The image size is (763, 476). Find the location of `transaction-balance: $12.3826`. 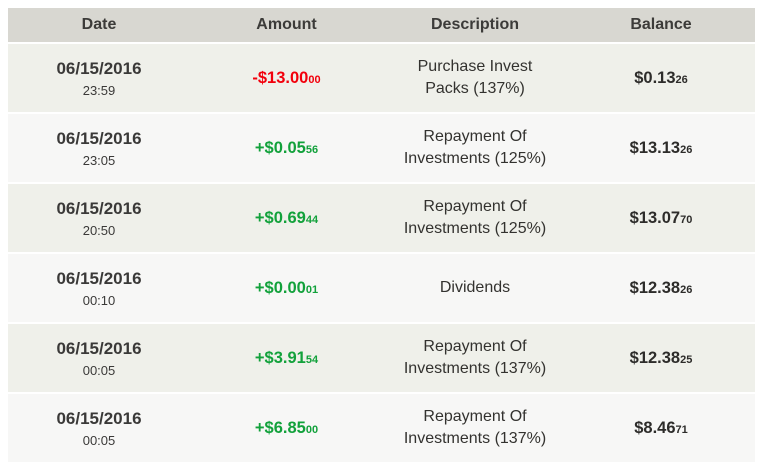

transaction-balance: $12.3826 is located at coordinates (661, 288).